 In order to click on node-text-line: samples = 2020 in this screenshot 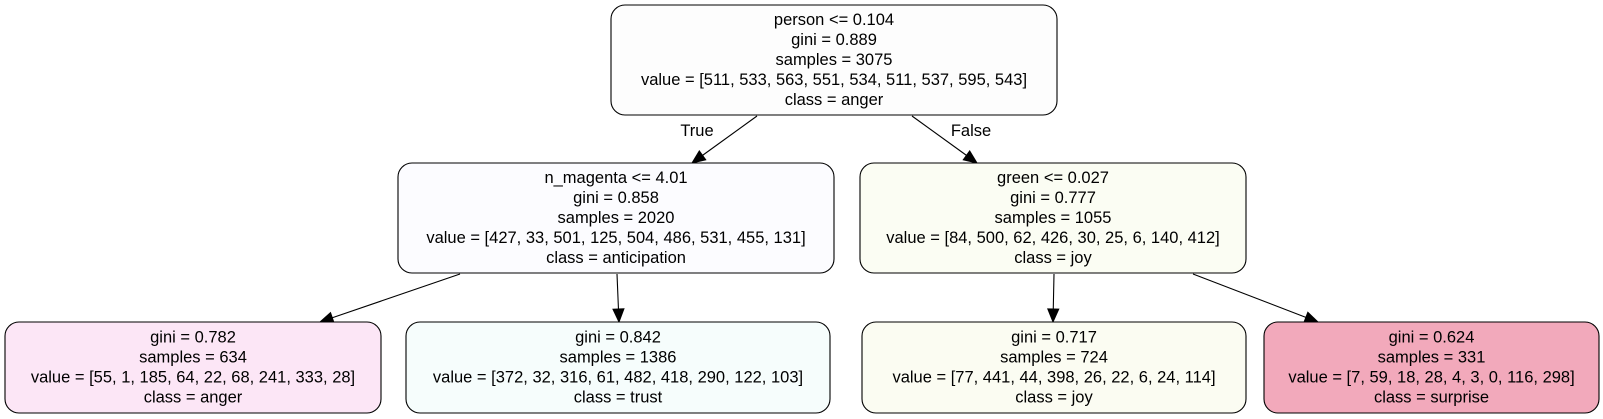, I will do `click(616, 218)`.